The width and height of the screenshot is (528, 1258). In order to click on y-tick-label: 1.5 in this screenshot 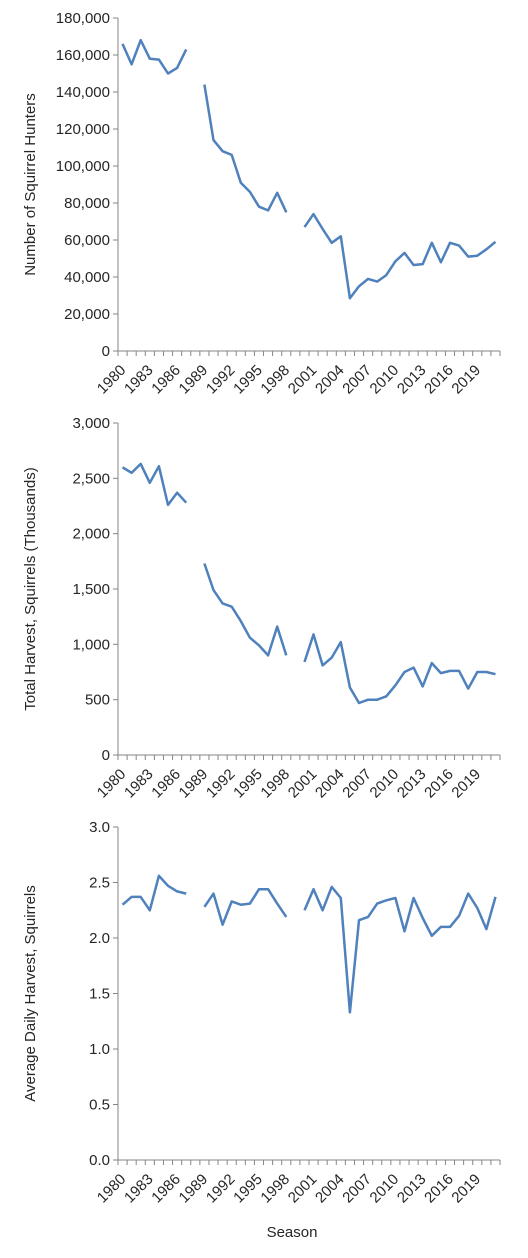, I will do `click(99, 994)`.